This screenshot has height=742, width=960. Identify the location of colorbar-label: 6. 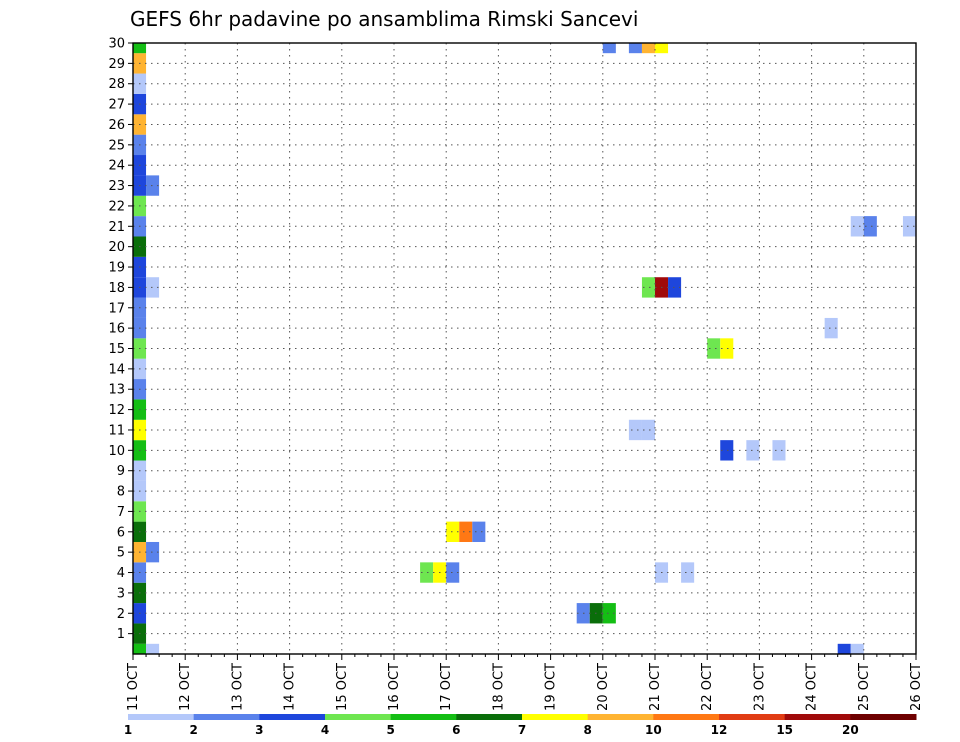
(456, 730).